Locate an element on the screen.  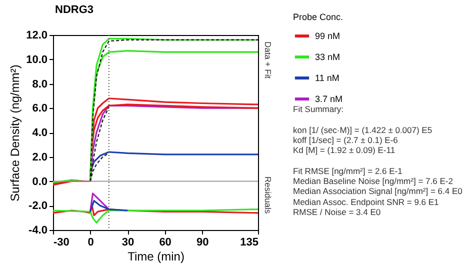
x-tick-label: 135 is located at coordinates (249, 242).